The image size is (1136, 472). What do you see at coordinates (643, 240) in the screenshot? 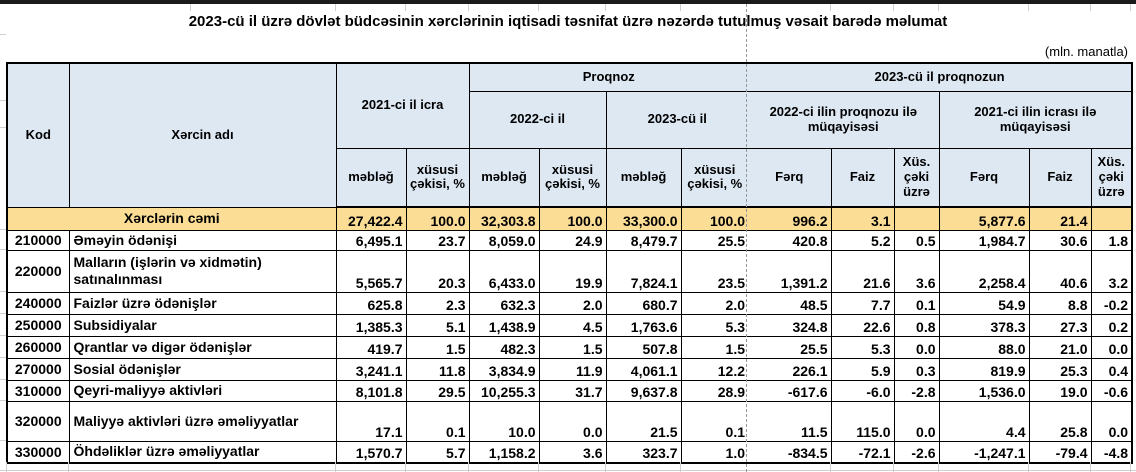
I see `value-cell: 8,479.7` at bounding box center [643, 240].